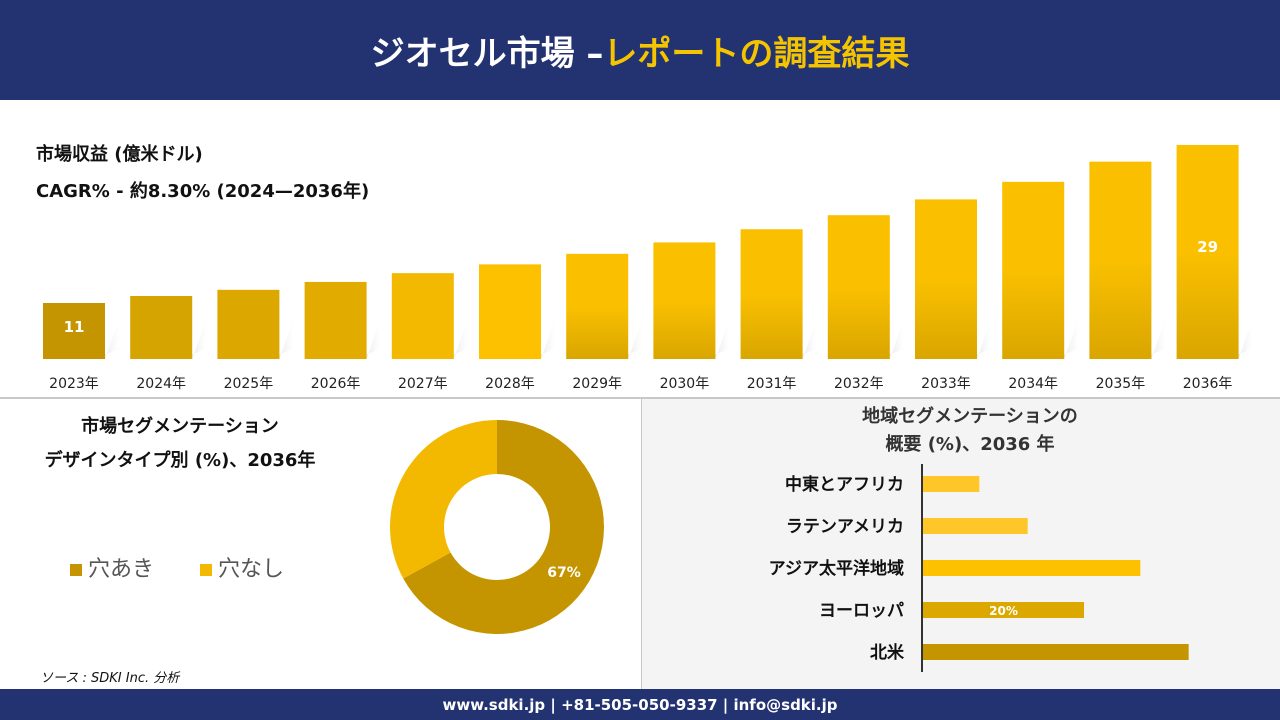 The height and width of the screenshot is (720, 1280). Describe the element at coordinates (836, 568) in the screenshot. I see `y-tick-label: アジア太平洋地域` at that location.